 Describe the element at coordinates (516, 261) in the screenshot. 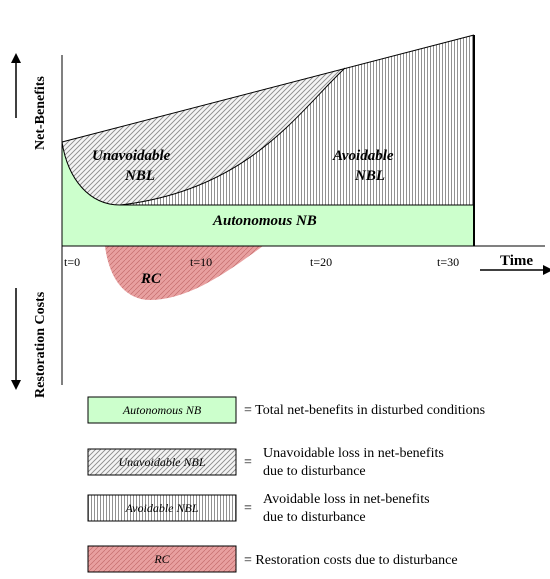

I see `x-axis-label: Time` at that location.